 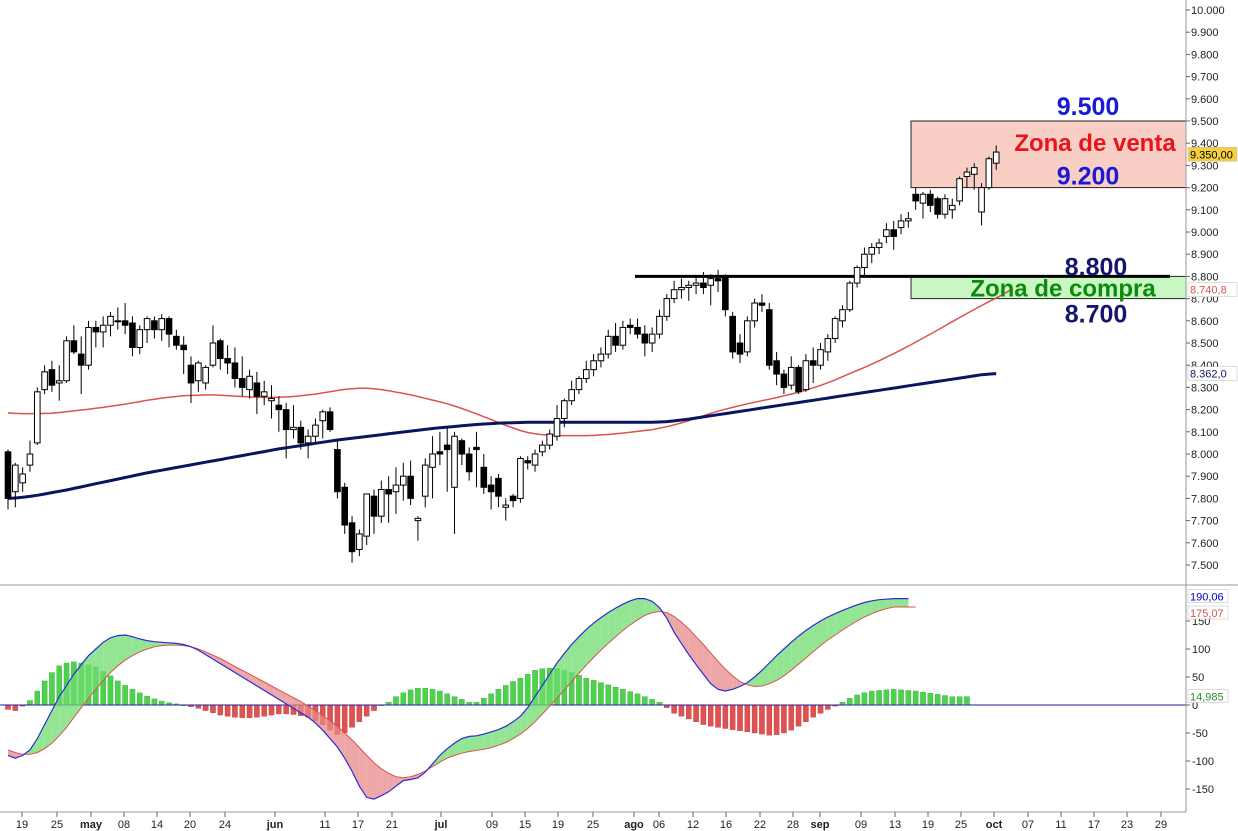 I want to click on y-tick-label: 7.700, so click(x=1205, y=522).